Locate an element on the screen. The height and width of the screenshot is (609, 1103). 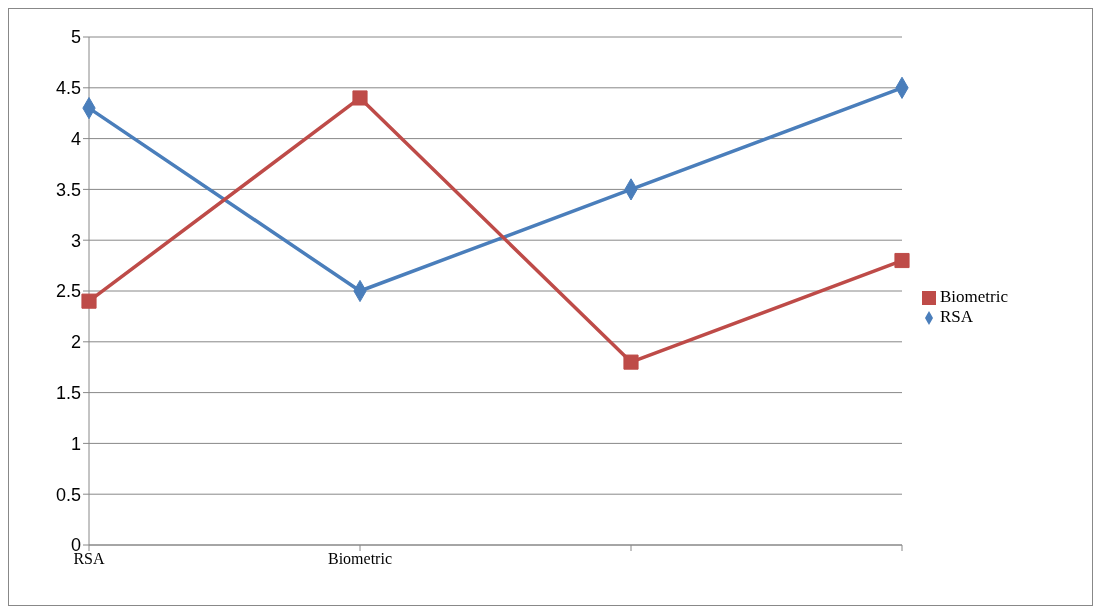
y-tick-label: 1.5 is located at coordinates (68, 392).